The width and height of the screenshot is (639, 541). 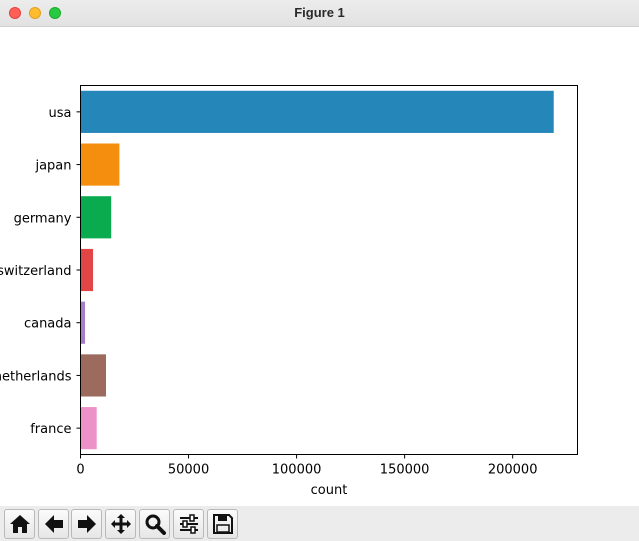 I want to click on home-icon, so click(x=19, y=524).